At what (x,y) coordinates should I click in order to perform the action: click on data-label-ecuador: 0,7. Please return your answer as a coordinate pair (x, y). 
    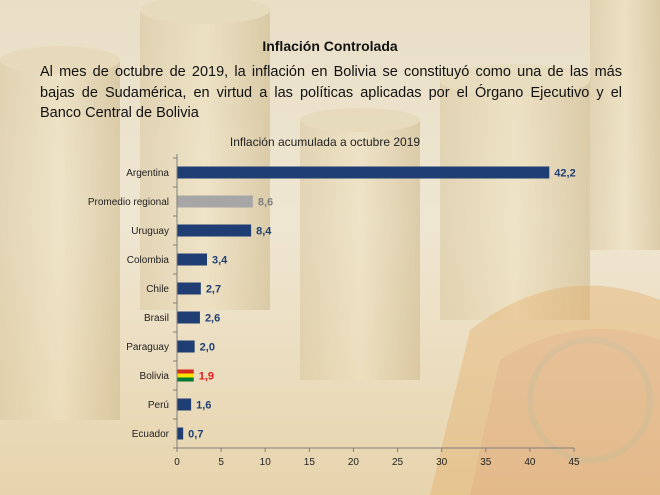
    Looking at the image, I should click on (195, 435).